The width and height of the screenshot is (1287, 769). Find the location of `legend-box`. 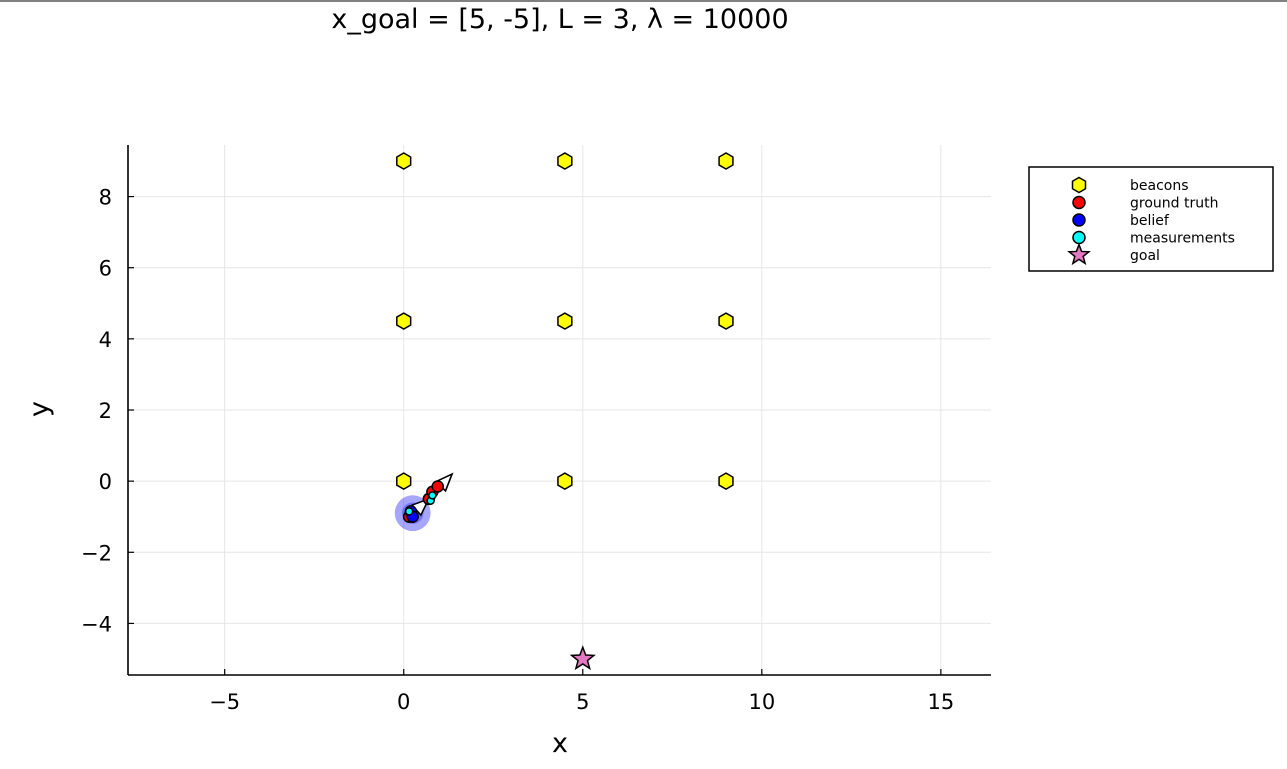

legend-box is located at coordinates (1151, 219).